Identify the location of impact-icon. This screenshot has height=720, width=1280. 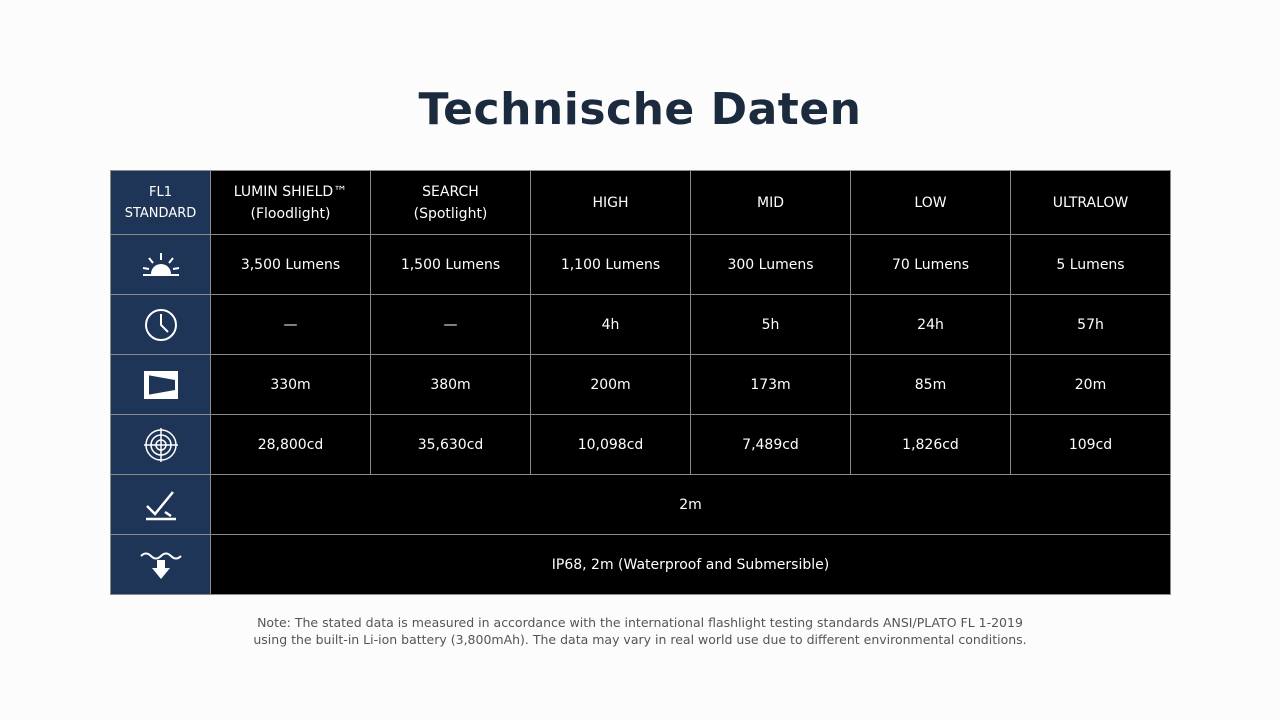
(160, 505).